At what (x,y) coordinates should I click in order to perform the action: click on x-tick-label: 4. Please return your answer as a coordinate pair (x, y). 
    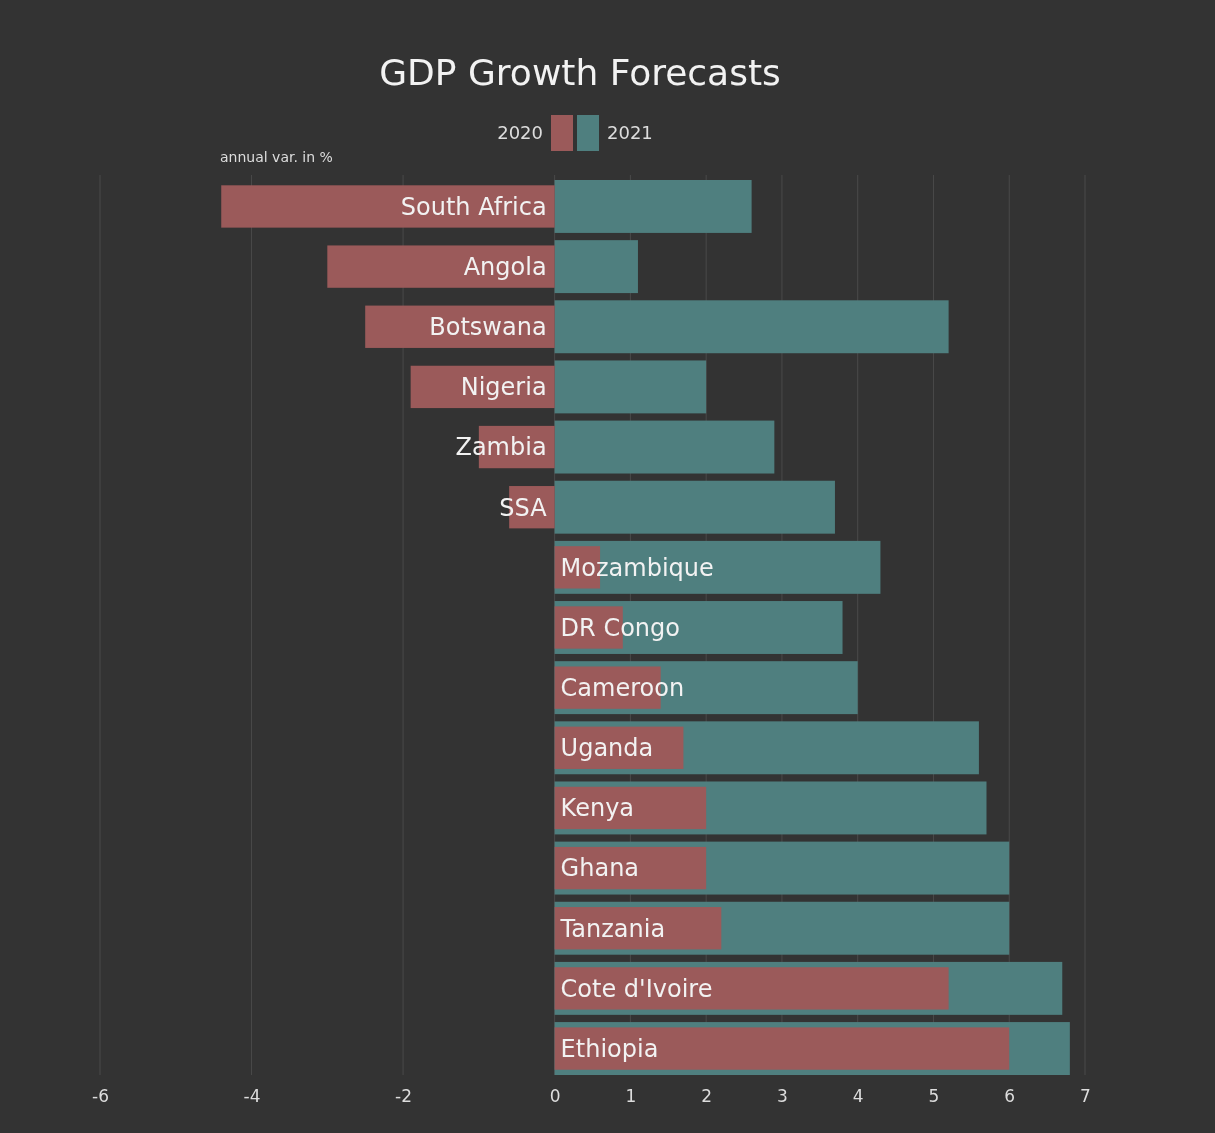
    Looking at the image, I should click on (858, 1096).